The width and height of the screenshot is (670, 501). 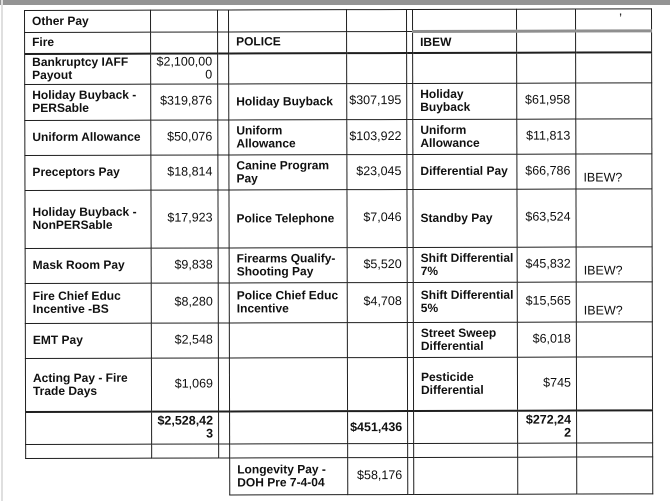 What do you see at coordinates (376, 136) in the screenshot?
I see `police-amount-cell: $103,922` at bounding box center [376, 136].